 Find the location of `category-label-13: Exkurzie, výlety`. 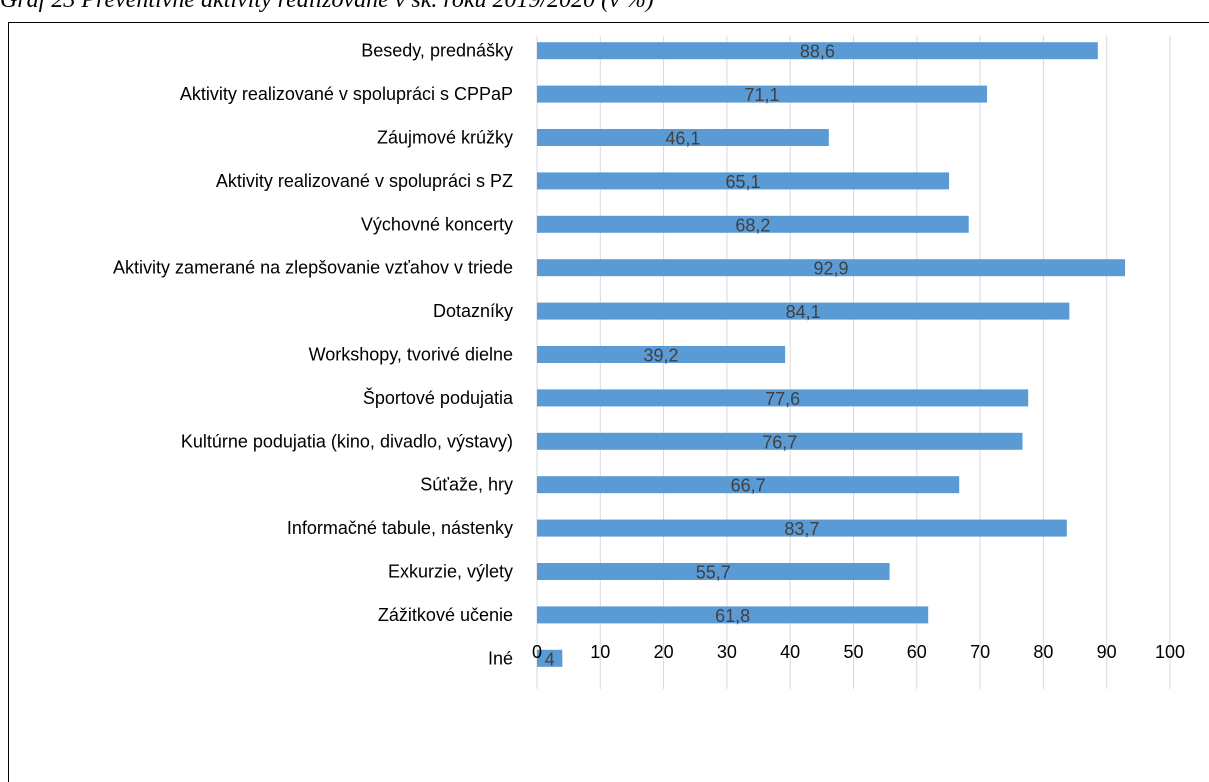

category-label-13: Exkurzie, výlety is located at coordinates (450, 572).